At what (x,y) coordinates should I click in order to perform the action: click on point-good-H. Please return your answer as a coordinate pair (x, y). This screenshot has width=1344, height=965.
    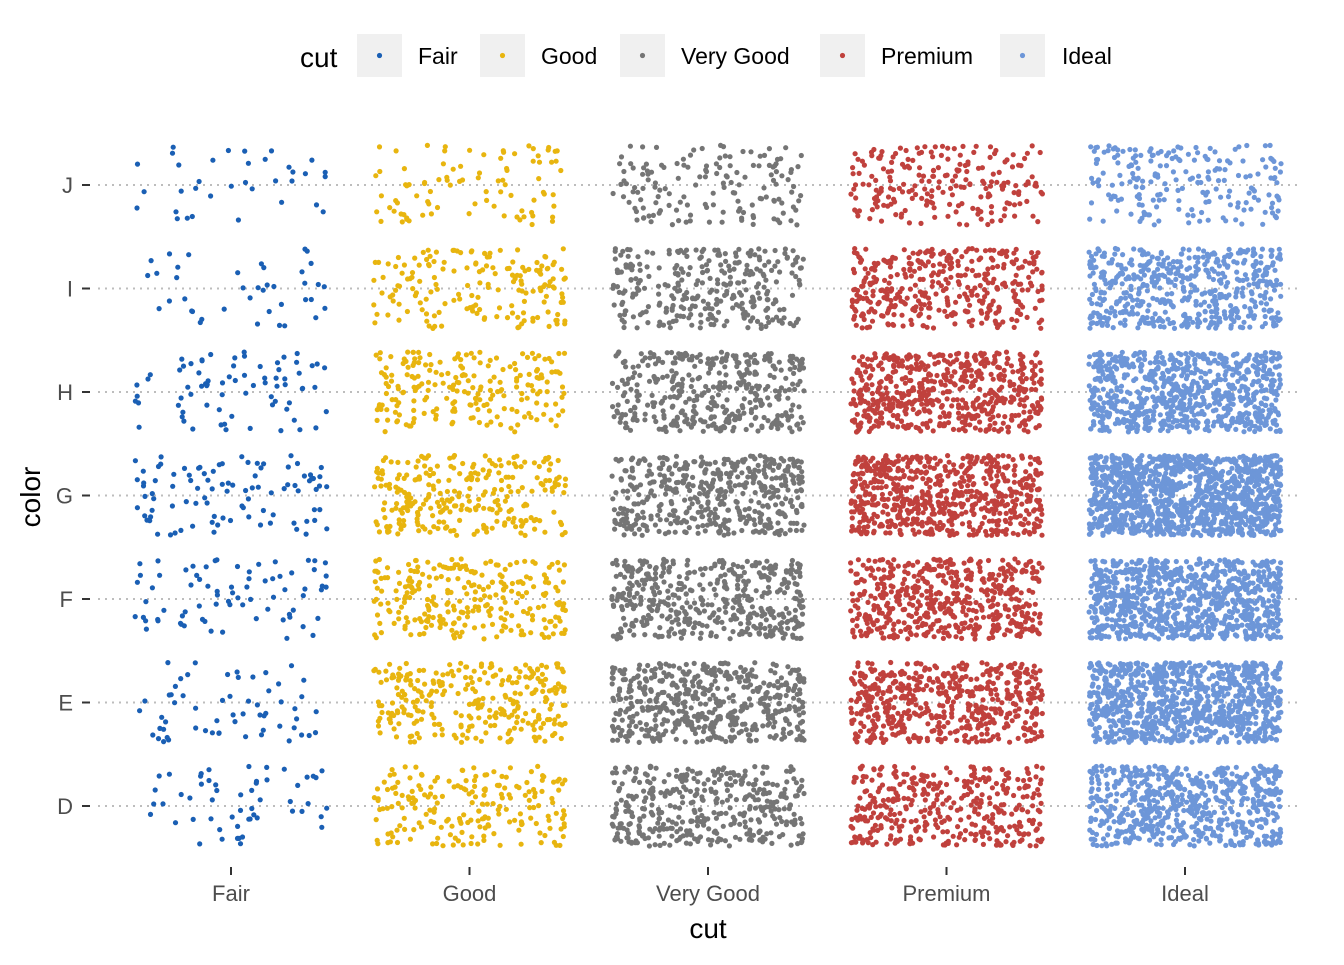
    Looking at the image, I should click on (428, 382).